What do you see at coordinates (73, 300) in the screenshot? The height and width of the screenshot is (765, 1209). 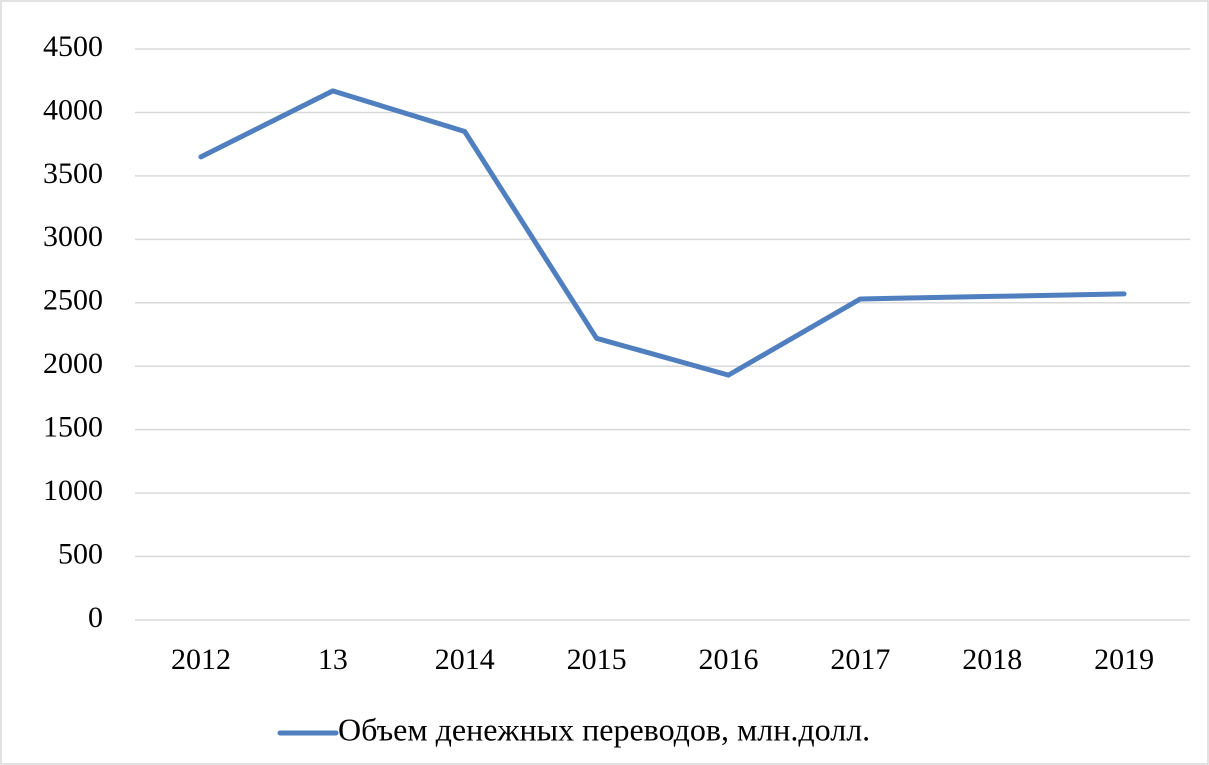 I see `y-tick-label: 2500` at bounding box center [73, 300].